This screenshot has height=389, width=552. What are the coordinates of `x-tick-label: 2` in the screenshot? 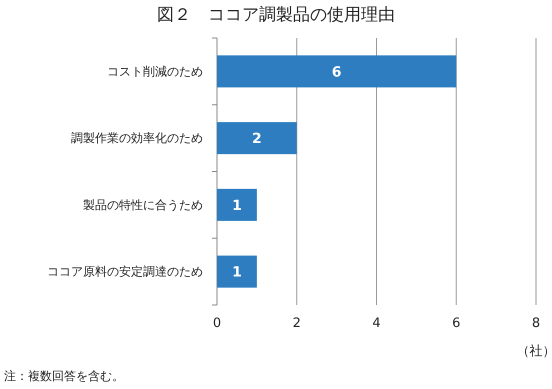 It's located at (296, 323).